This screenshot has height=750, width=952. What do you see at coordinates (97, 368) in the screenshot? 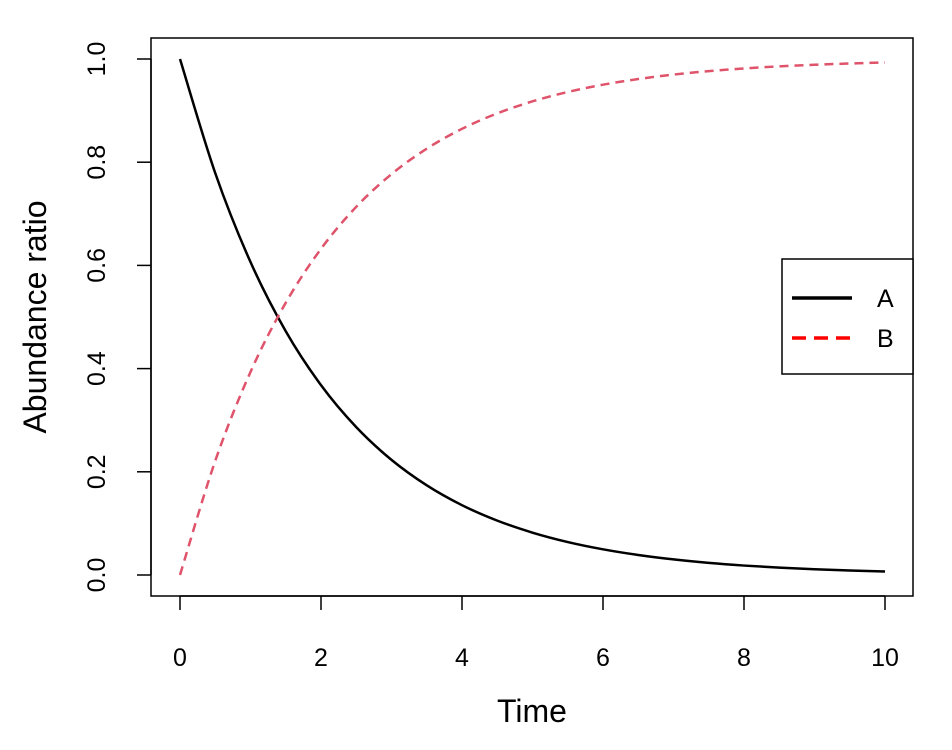
I see `y-tick-label: 0.4` at bounding box center [97, 368].